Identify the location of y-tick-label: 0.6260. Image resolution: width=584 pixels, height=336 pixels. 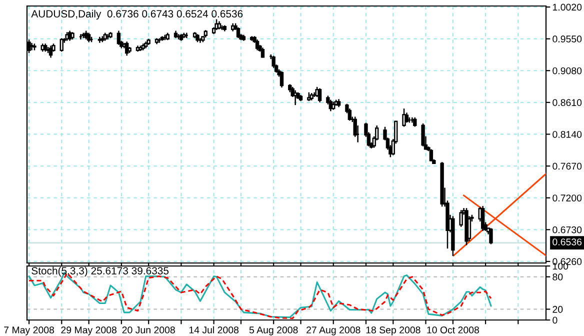
(567, 262).